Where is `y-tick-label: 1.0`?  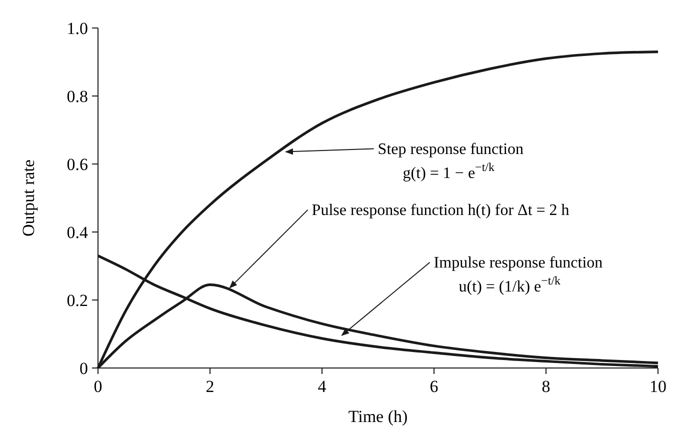
y-tick-label: 1.0 is located at coordinates (77, 28).